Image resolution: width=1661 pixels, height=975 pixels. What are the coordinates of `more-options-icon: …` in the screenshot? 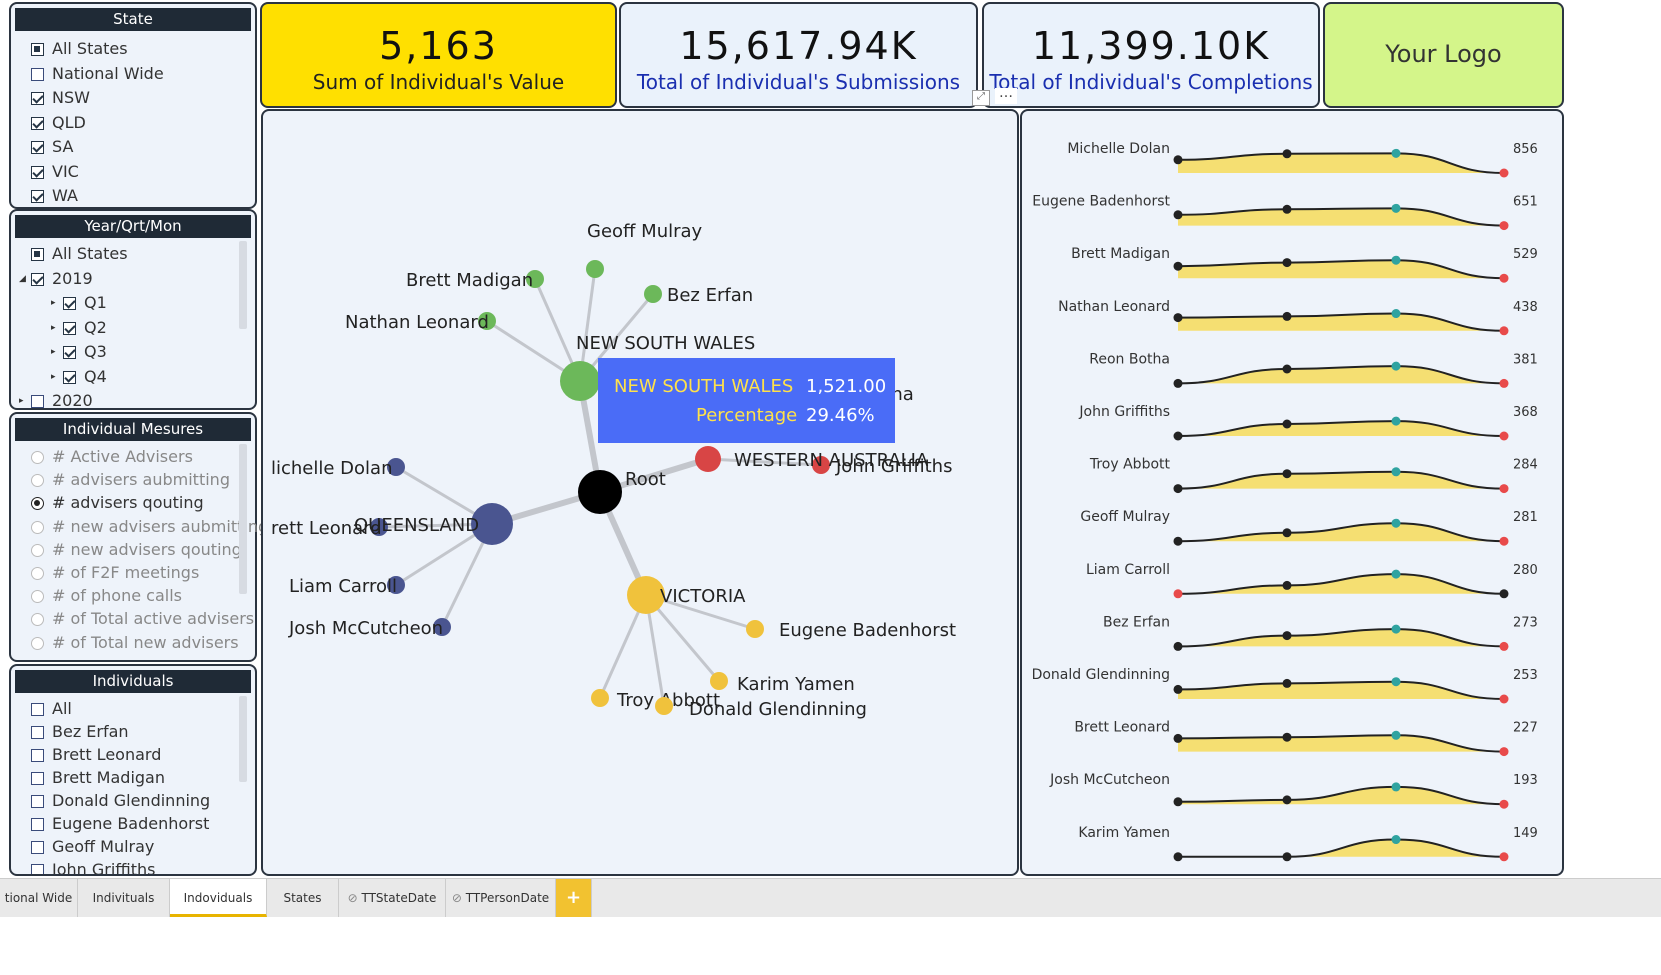 It's located at (1006, 95).